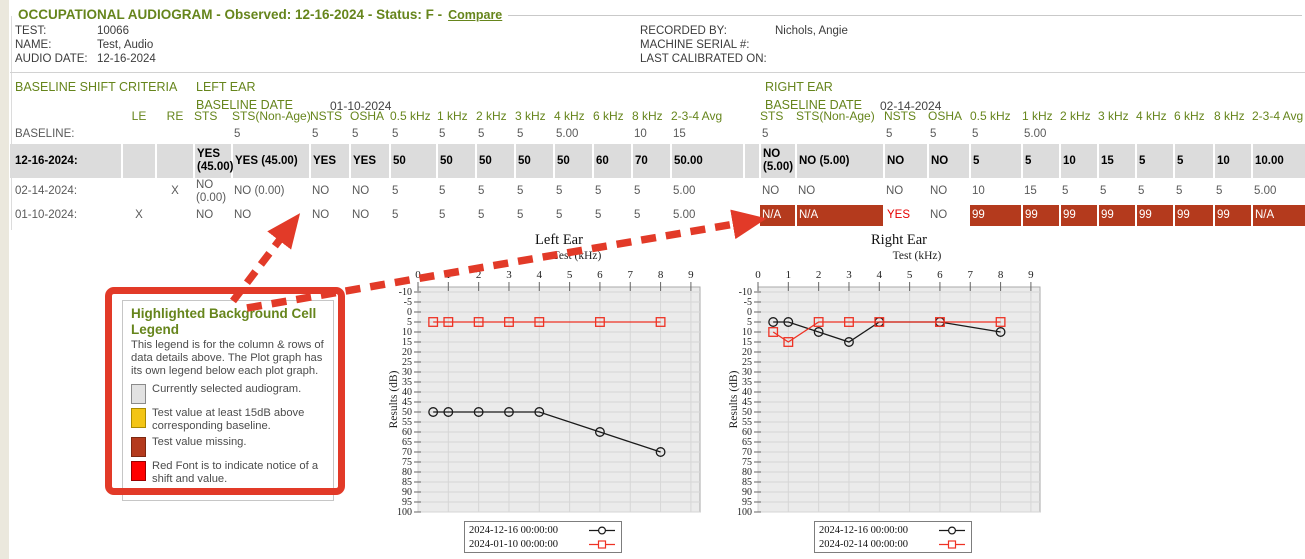 This screenshot has width=1305, height=559. Describe the element at coordinates (46, 215) in the screenshot. I see `cell: 01-10-2024:` at that location.